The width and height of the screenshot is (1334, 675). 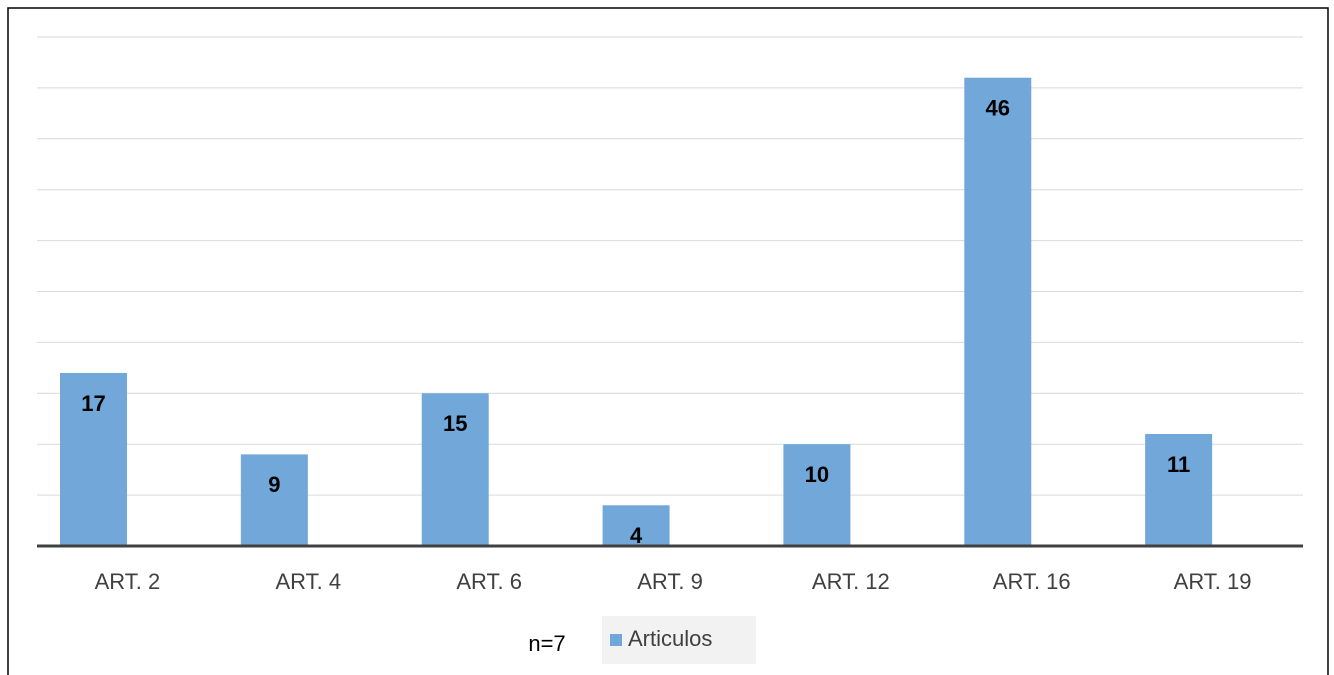 What do you see at coordinates (851, 581) in the screenshot?
I see `x-tick-label: ART. 12` at bounding box center [851, 581].